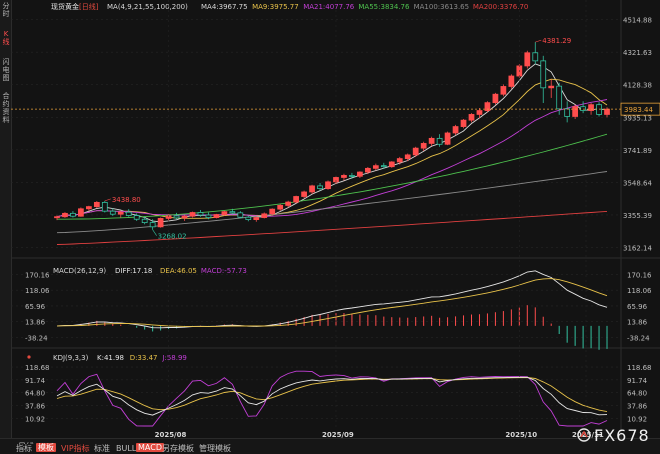 This screenshot has width=660, height=454. I want to click on tab-macd: MACD, so click(150, 447).